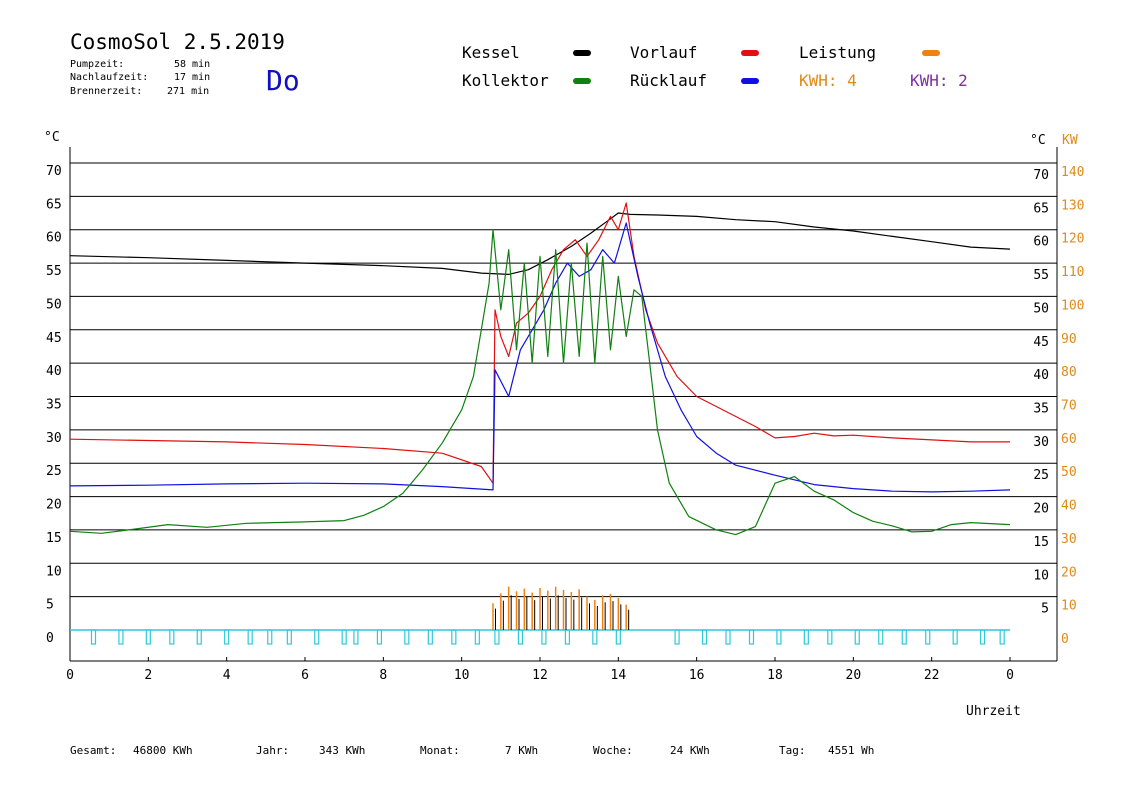 The width and height of the screenshot is (1148, 812). I want to click on y-axis-right-unit: °C, so click(1038, 140).